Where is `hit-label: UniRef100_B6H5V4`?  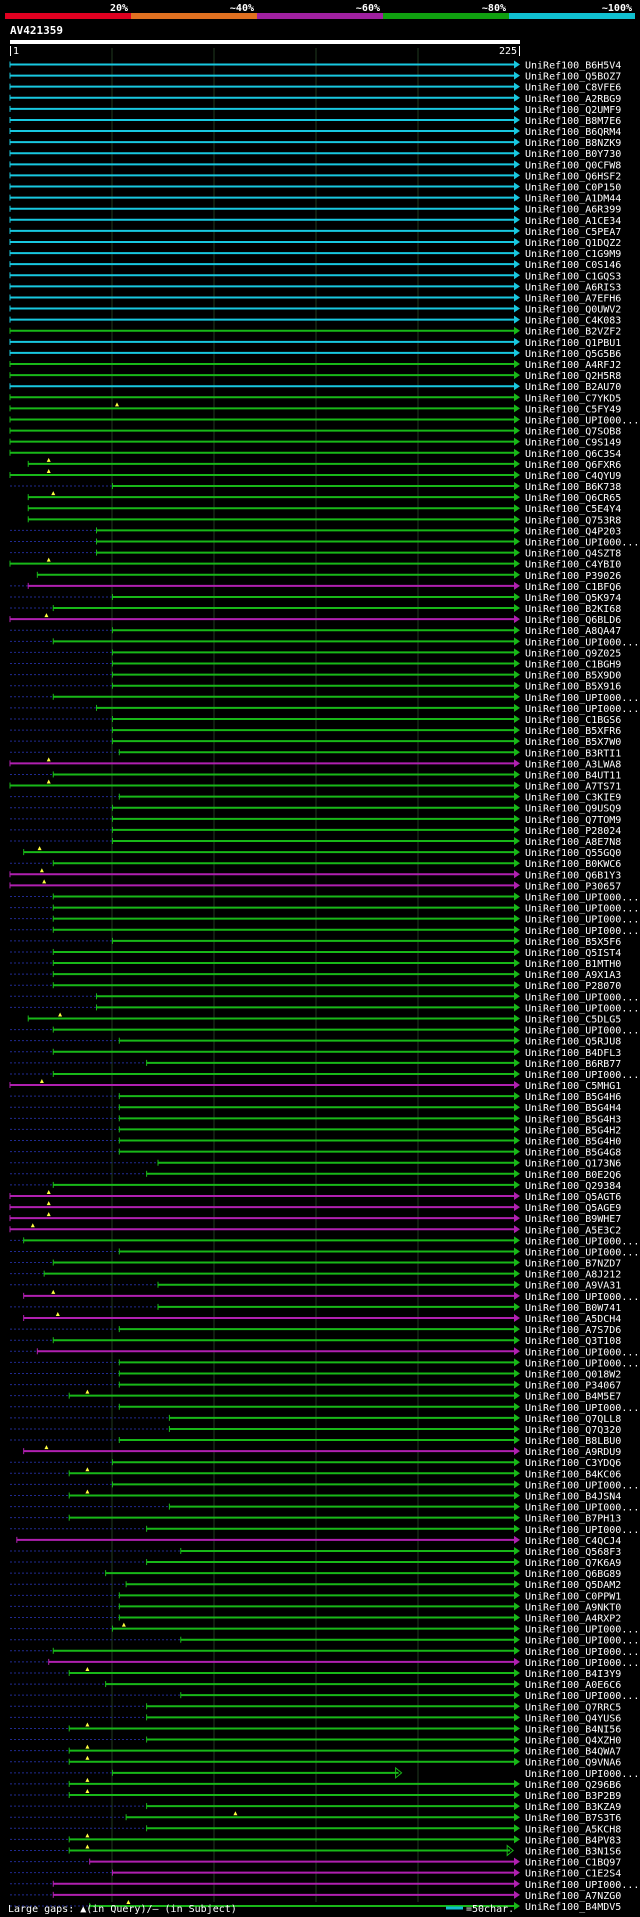 hit-label: UniRef100_B6H5V4 is located at coordinates (573, 66).